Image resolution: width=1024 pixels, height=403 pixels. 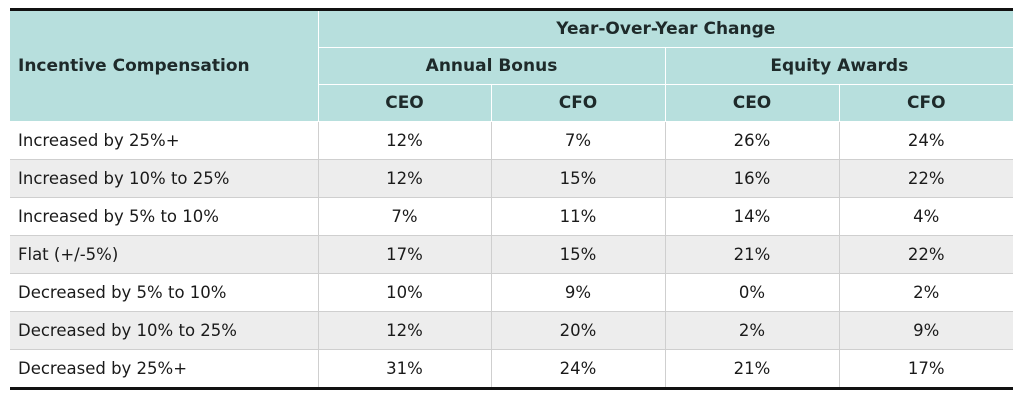 I want to click on table-cell: 31%, so click(x=405, y=369).